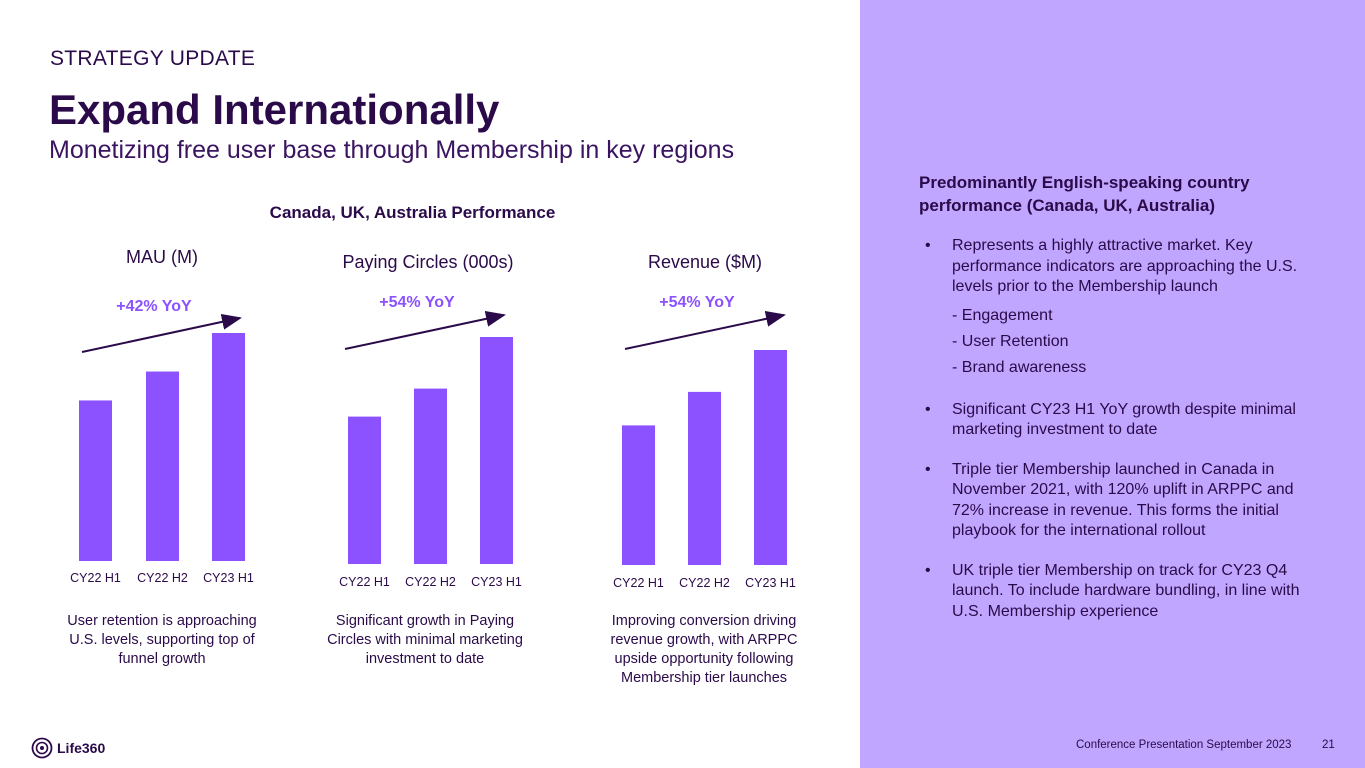 The image size is (1365, 768). What do you see at coordinates (705, 262) in the screenshot?
I see `chart-title-revenue: Revenue ($M)` at bounding box center [705, 262].